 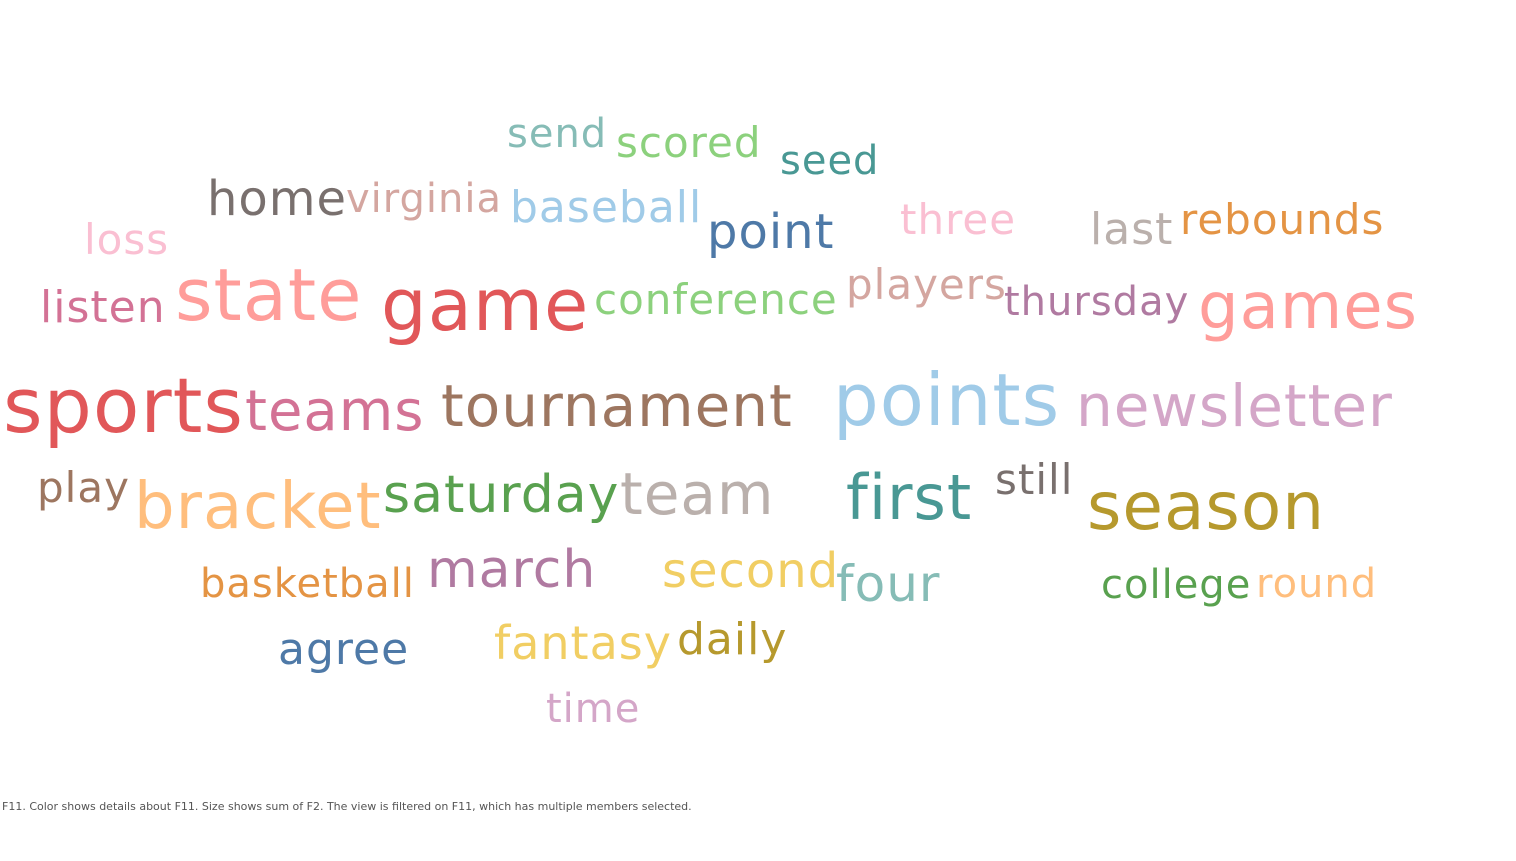 What do you see at coordinates (1234, 405) in the screenshot?
I see `word-newsletter: newsletter` at bounding box center [1234, 405].